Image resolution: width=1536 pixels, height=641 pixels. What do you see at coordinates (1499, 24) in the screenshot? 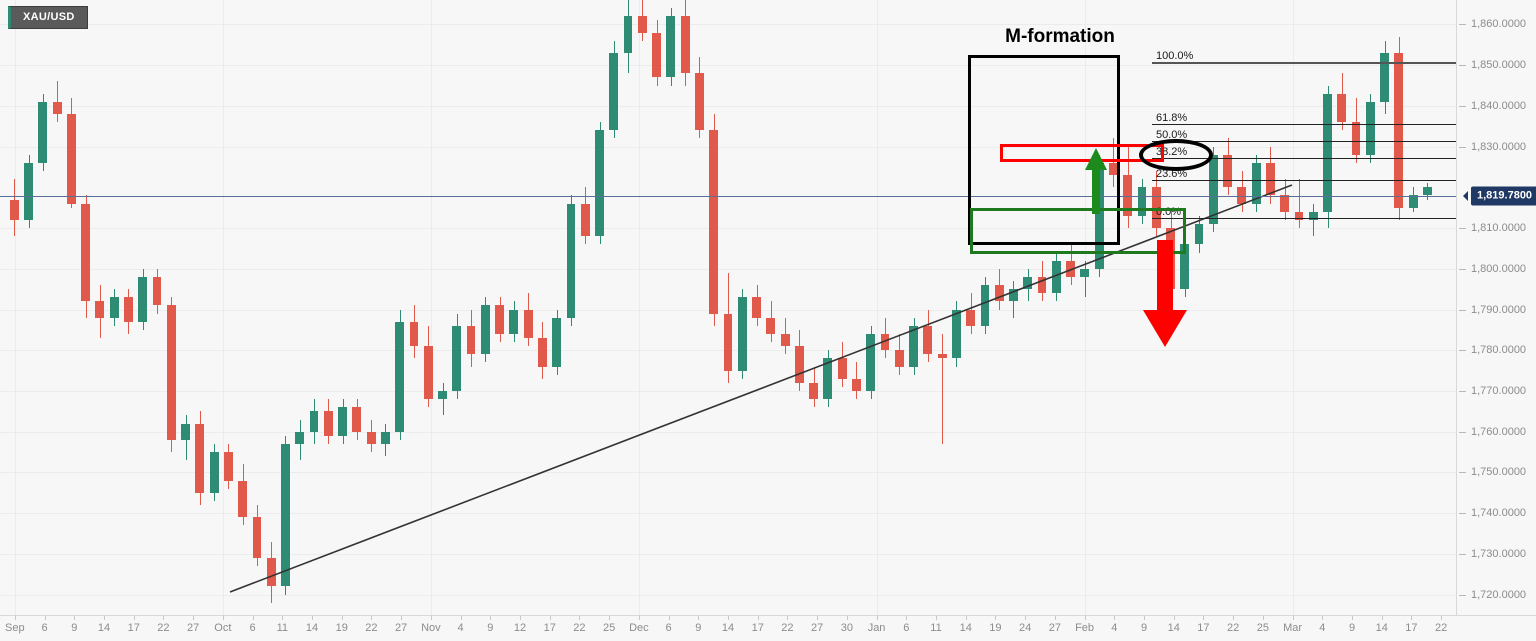
I see `price-axis-label: 1,860.0000` at bounding box center [1499, 24].